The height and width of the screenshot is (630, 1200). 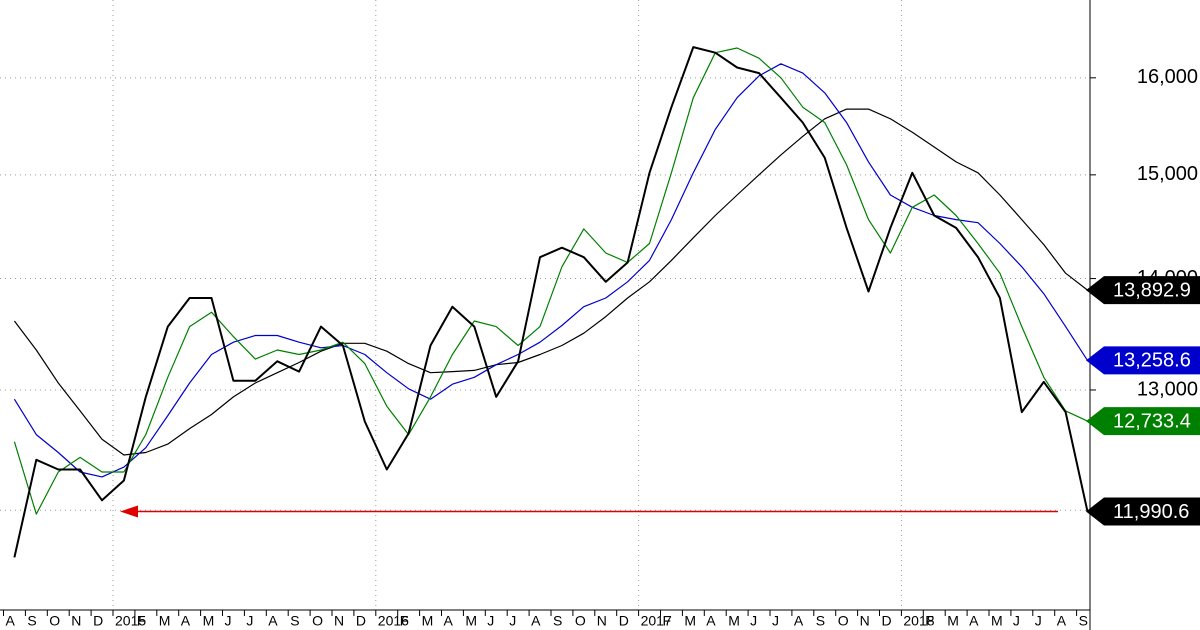 I want to click on y-tick-label: 15,000, so click(x=1167, y=174).